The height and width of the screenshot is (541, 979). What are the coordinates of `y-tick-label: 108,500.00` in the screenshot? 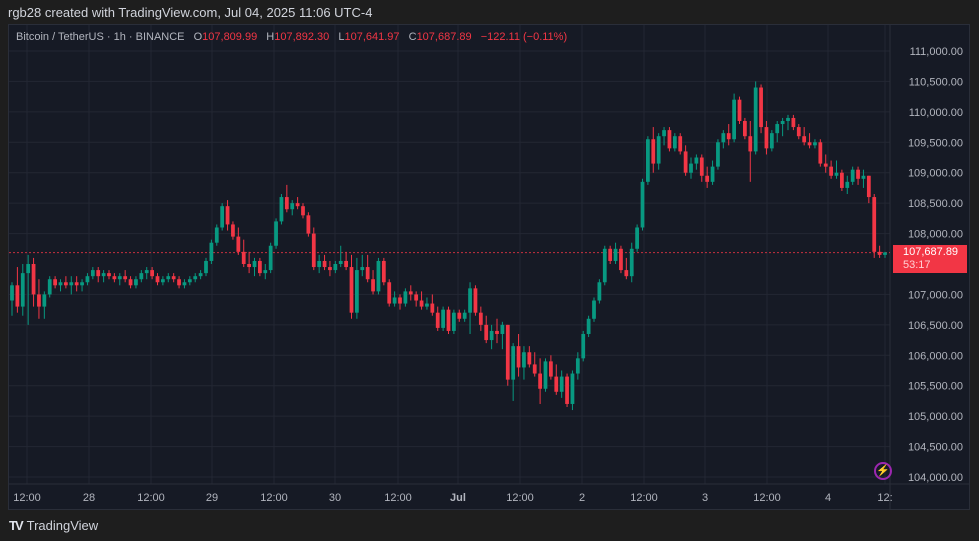 It's located at (935, 204).